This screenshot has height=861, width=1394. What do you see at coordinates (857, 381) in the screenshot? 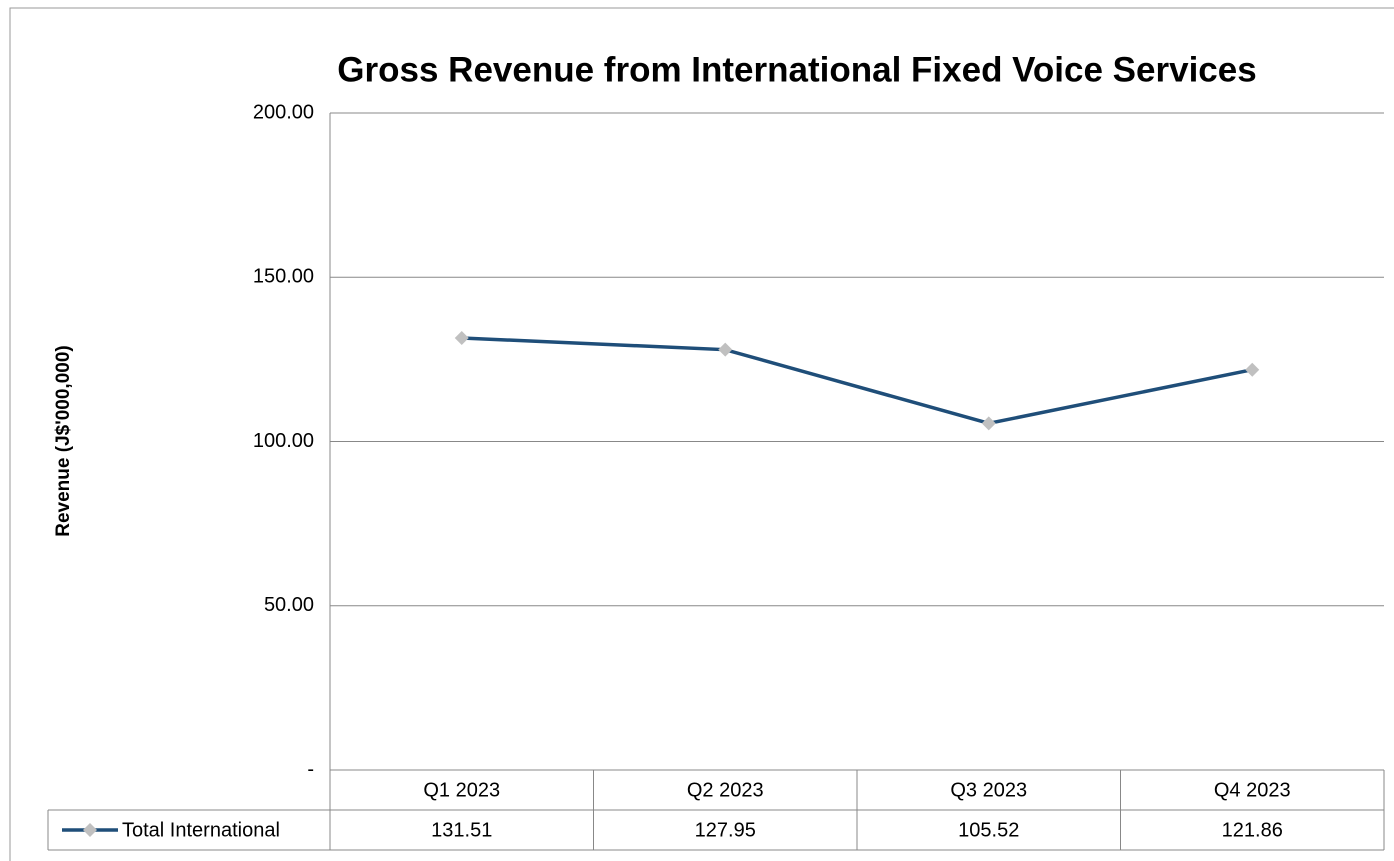
I see `series-line` at bounding box center [857, 381].